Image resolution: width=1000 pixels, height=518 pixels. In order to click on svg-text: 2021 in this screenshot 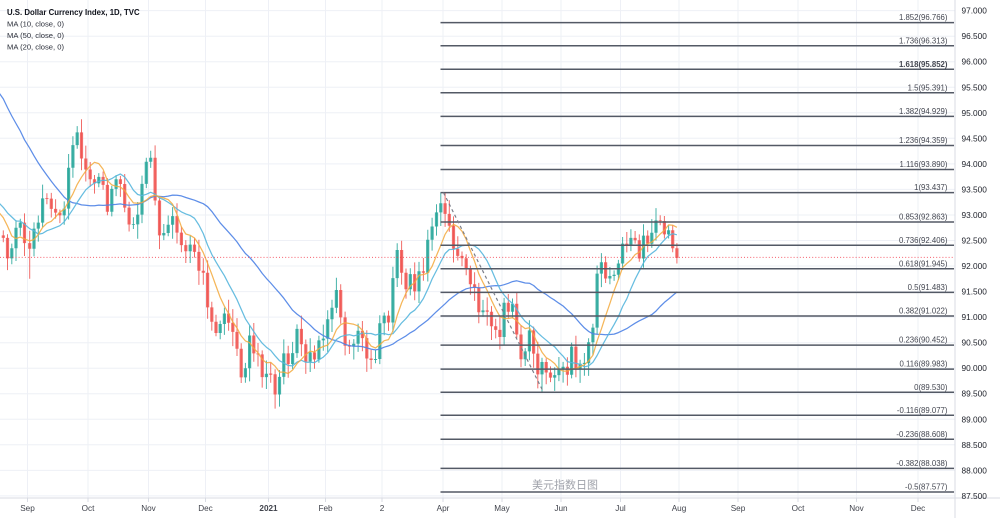, I will do `click(268, 508)`.